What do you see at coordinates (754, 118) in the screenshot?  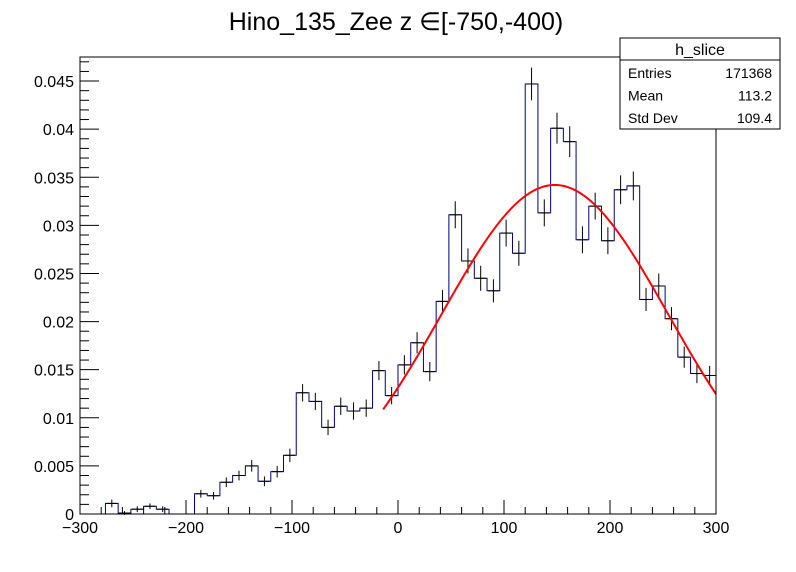 I see `stats-row-value: 109.4` at bounding box center [754, 118].